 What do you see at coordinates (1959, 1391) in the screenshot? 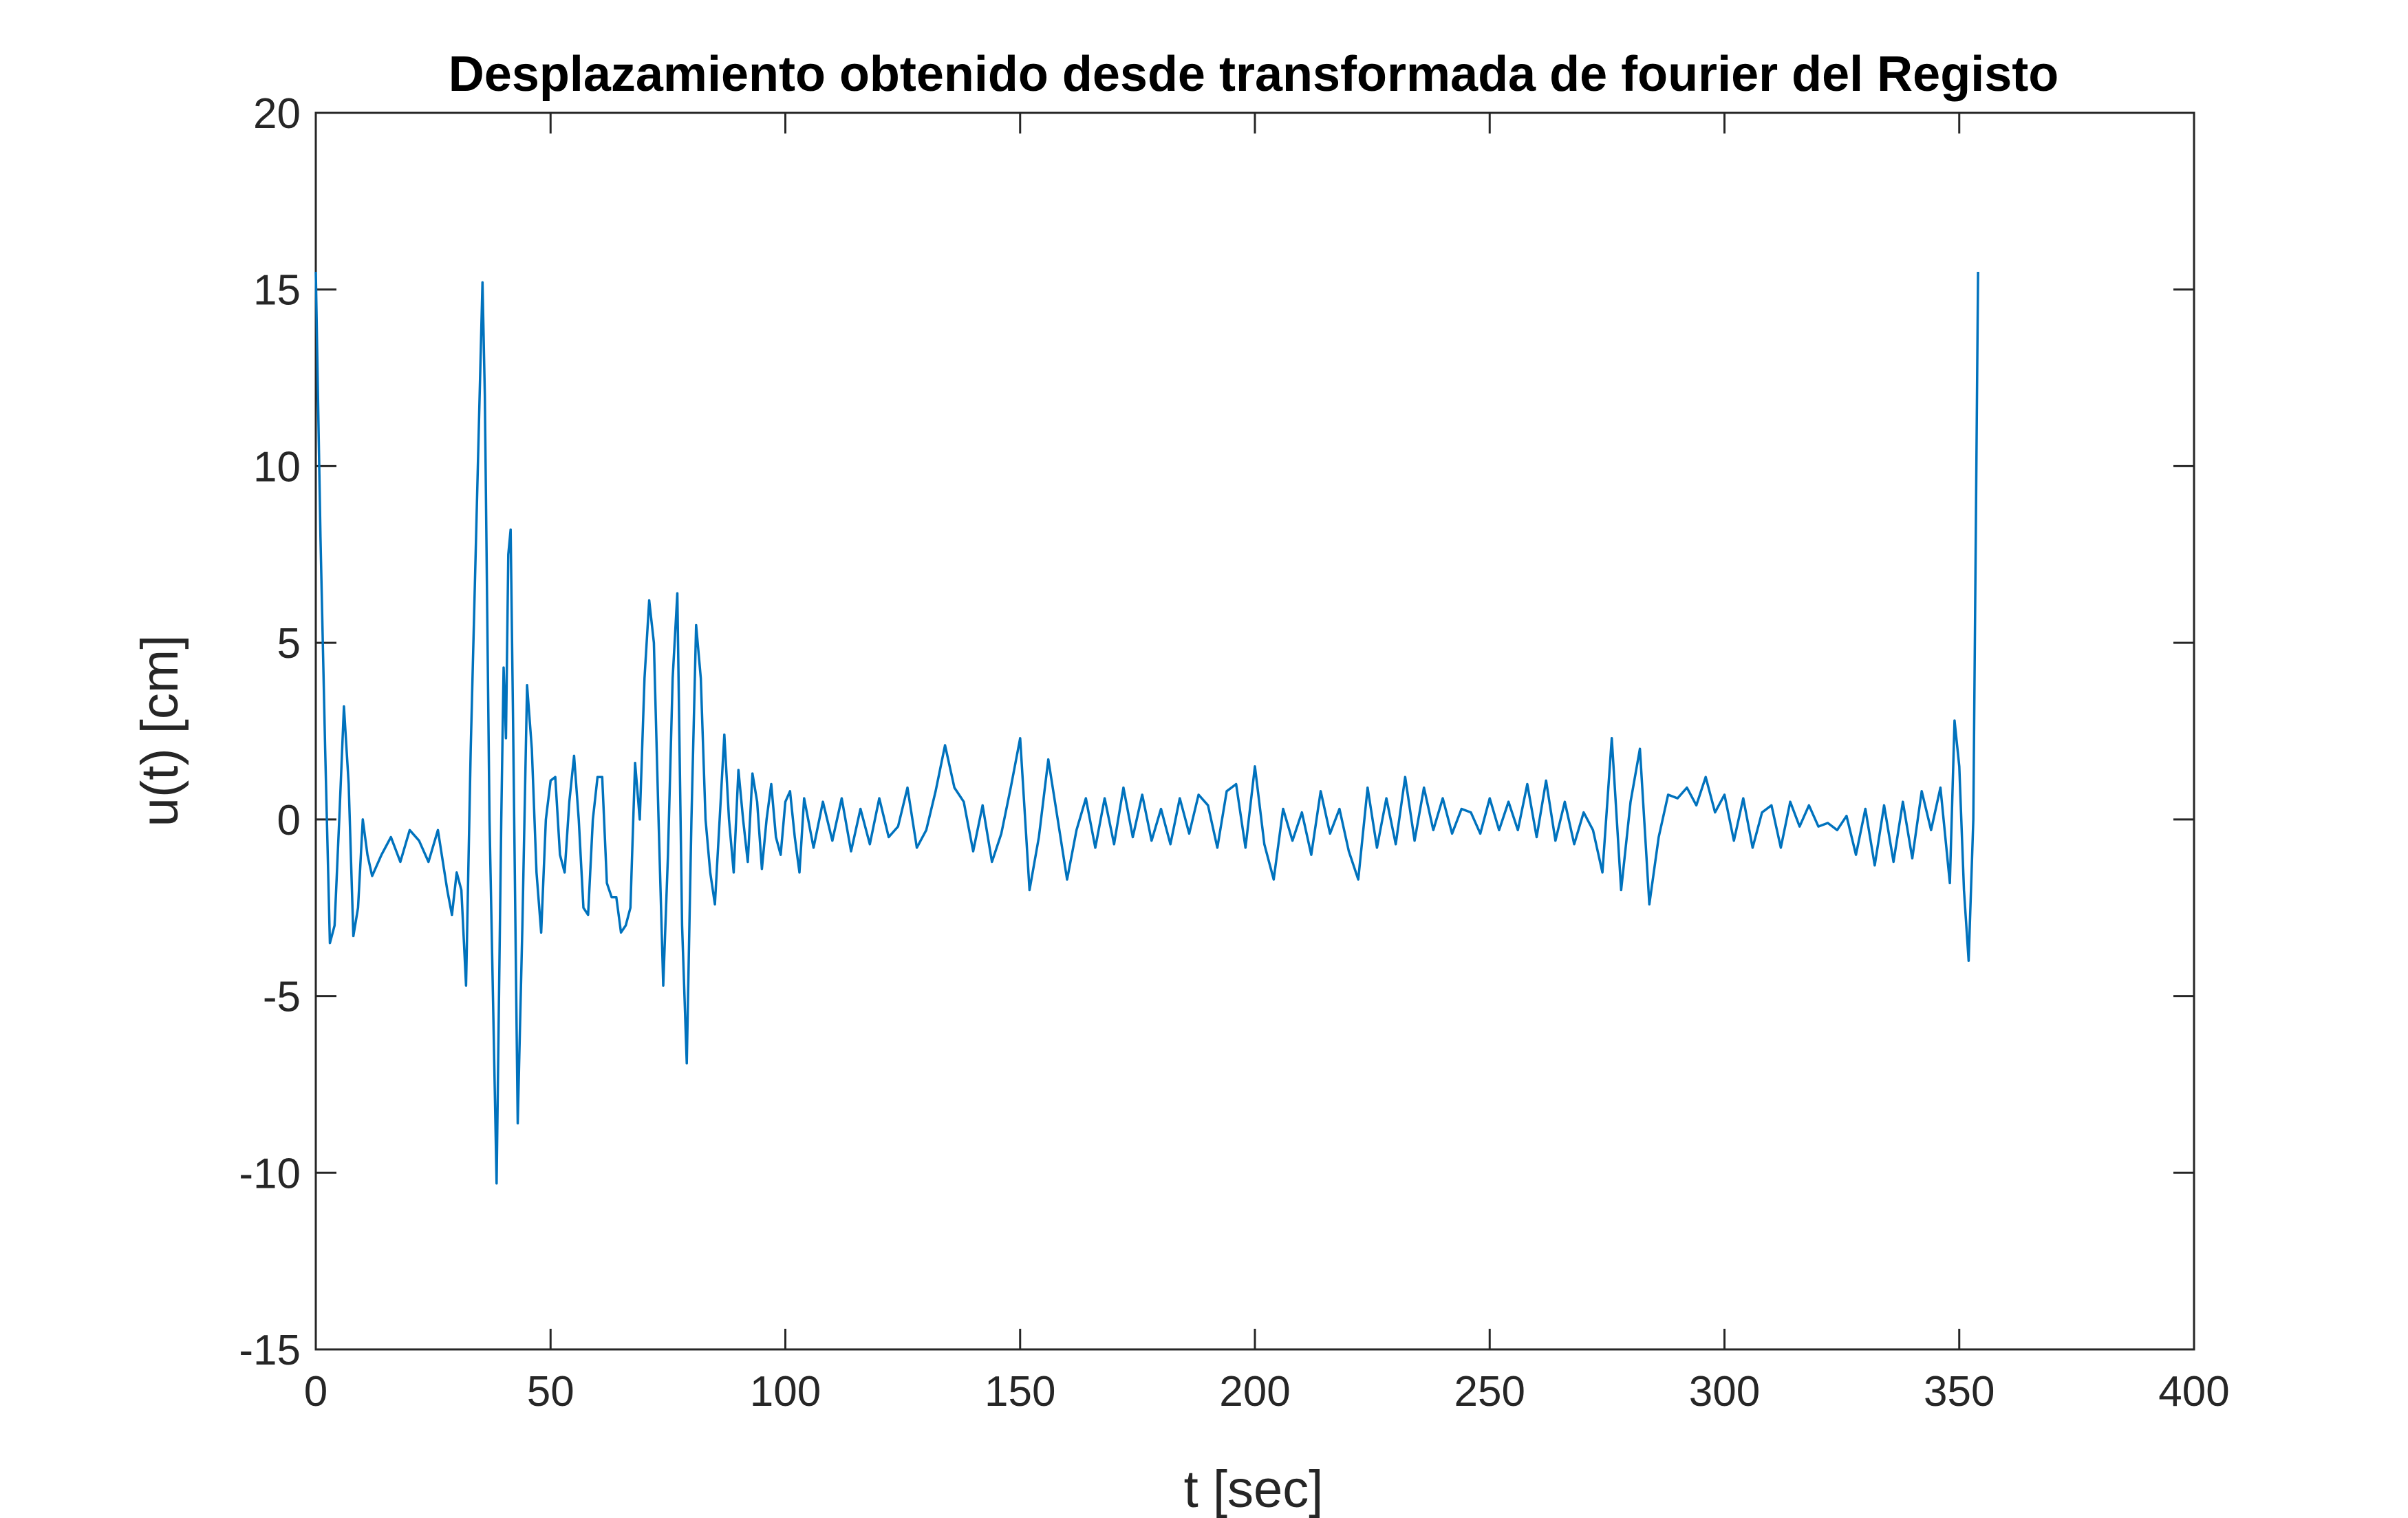
I see `x-tick-label: 350` at bounding box center [1959, 1391].